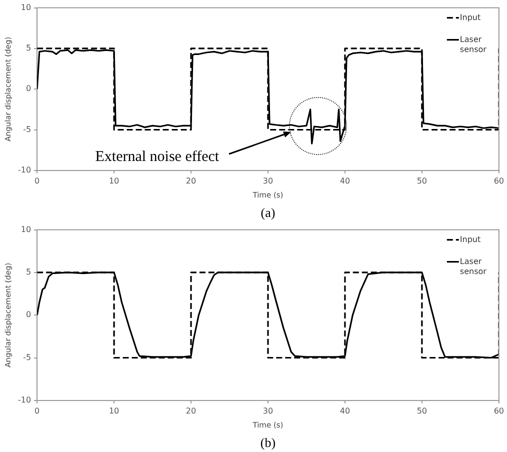 The height and width of the screenshot is (452, 507). What do you see at coordinates (268, 212) in the screenshot?
I see `text: (a)` at bounding box center [268, 212].